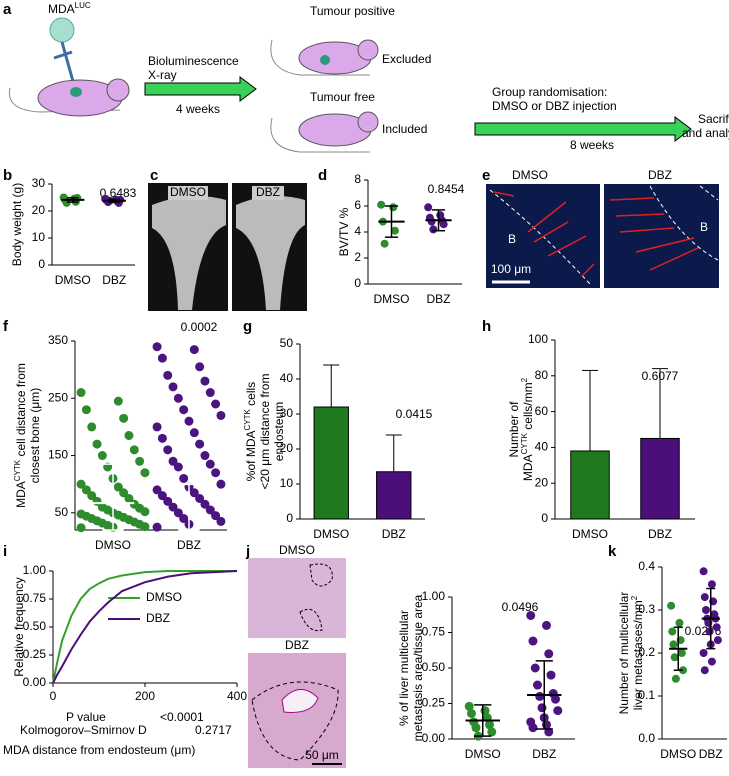 This screenshot has height=776, width=729. Describe the element at coordinates (357, 231) in the screenshot. I see `y-tick-label: 4` at that location.